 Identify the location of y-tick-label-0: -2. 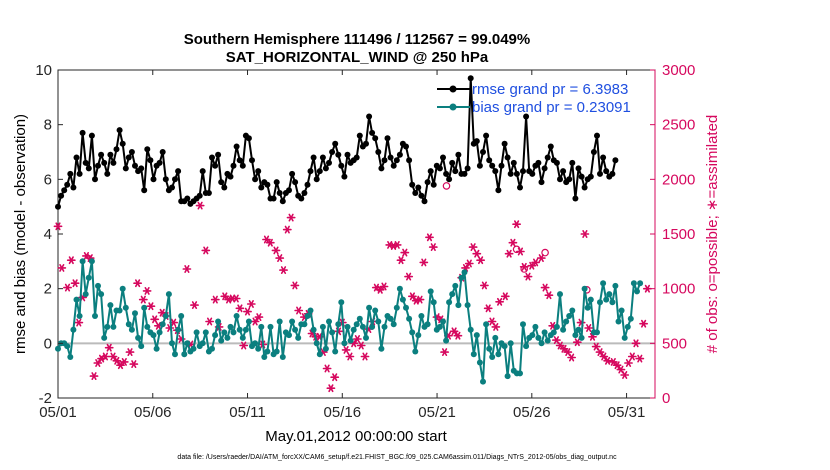
(45, 398).